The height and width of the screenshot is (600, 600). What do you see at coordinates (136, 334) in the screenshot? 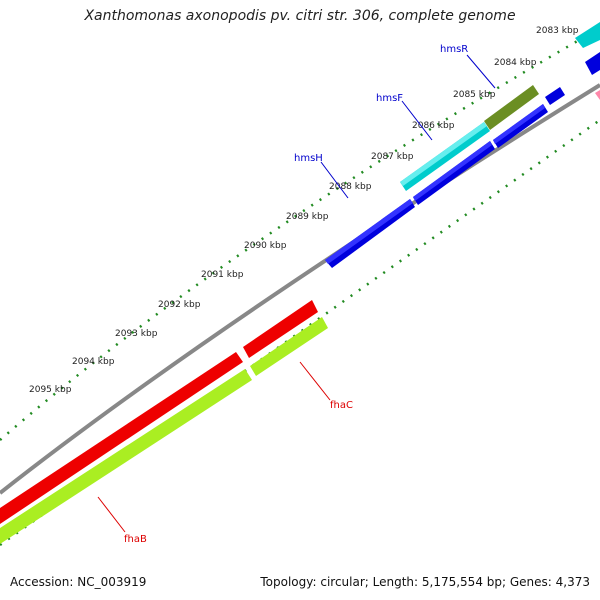
I see `tick-label: 2093 kbp` at bounding box center [136, 334].